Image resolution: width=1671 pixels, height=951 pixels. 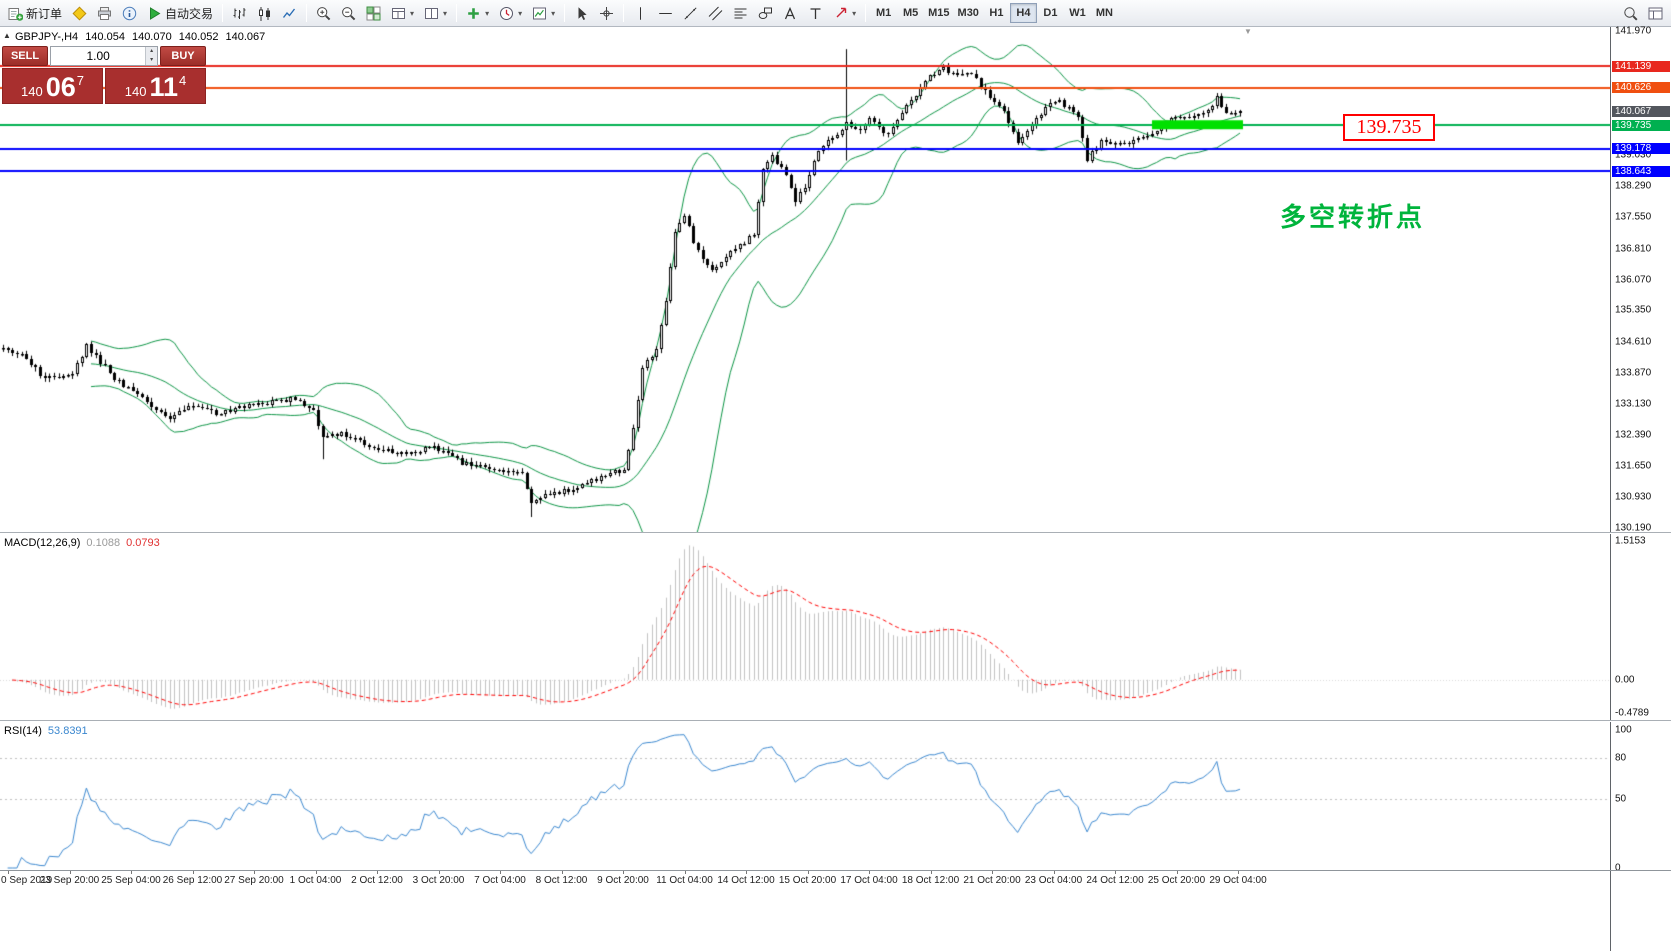 I want to click on ohlc-close: 140.067, so click(x=245, y=37).